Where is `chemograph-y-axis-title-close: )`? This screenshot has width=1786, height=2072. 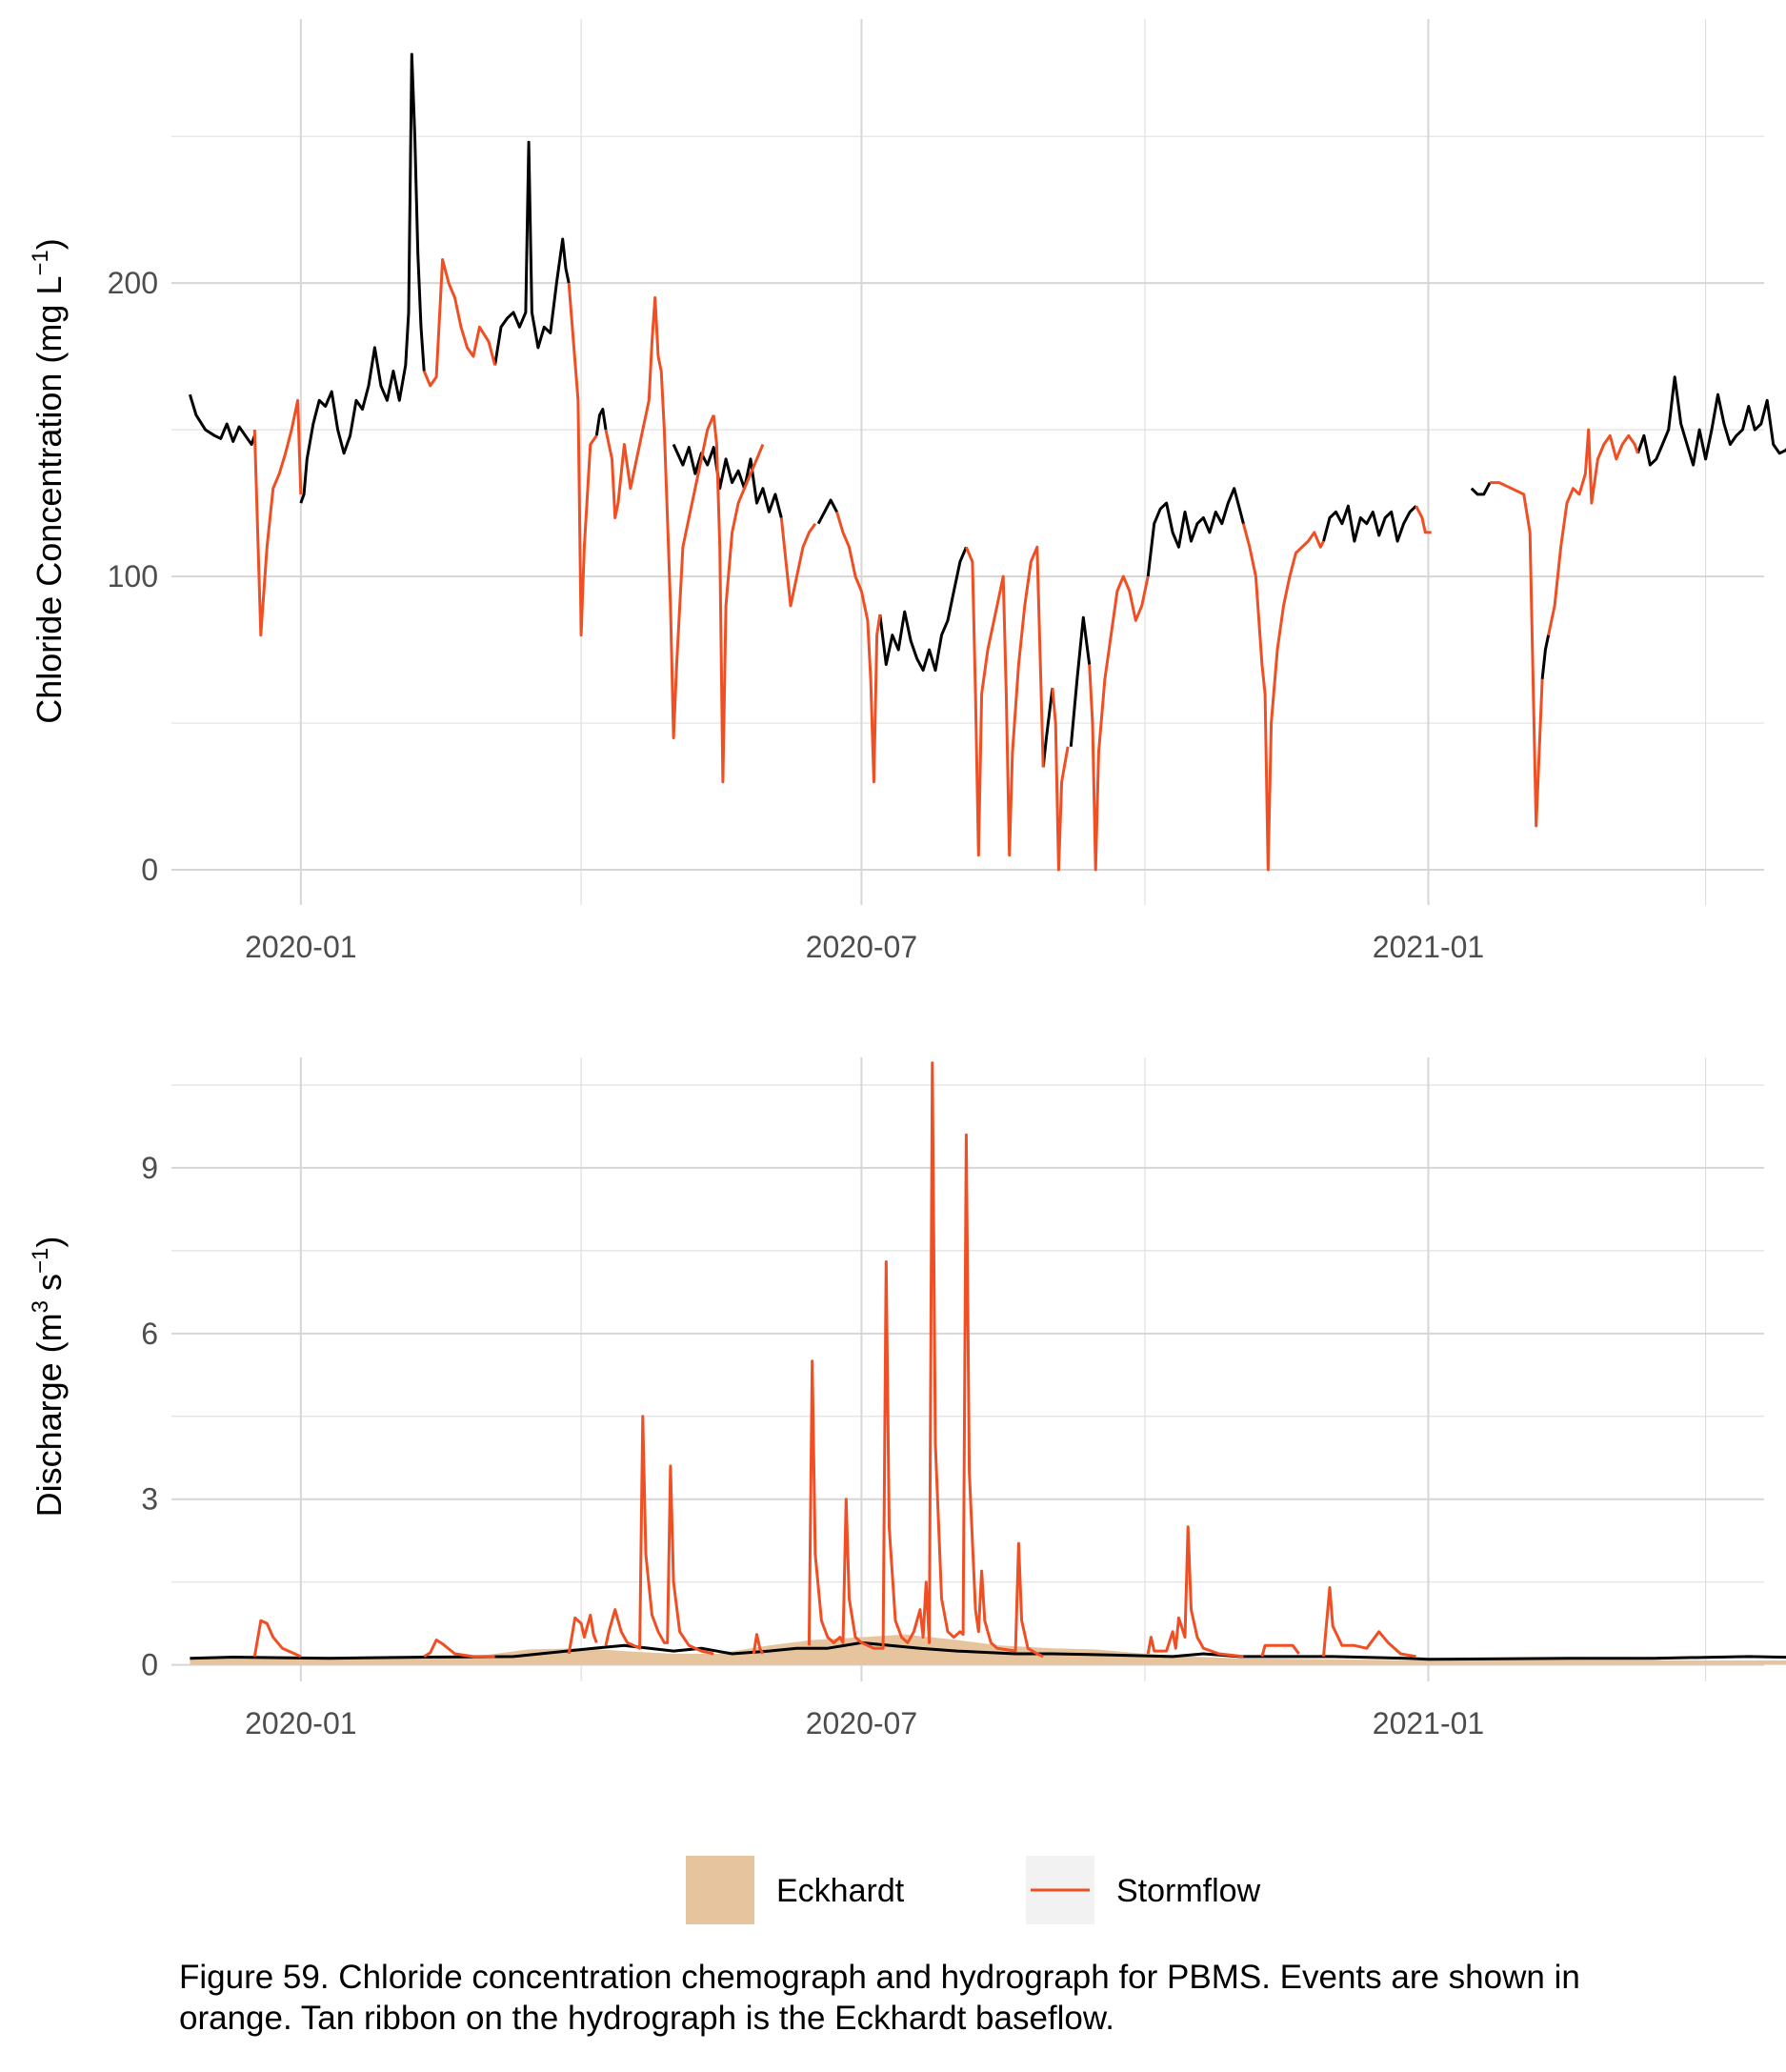
chemograph-y-axis-title-close: ) is located at coordinates (49, 244).